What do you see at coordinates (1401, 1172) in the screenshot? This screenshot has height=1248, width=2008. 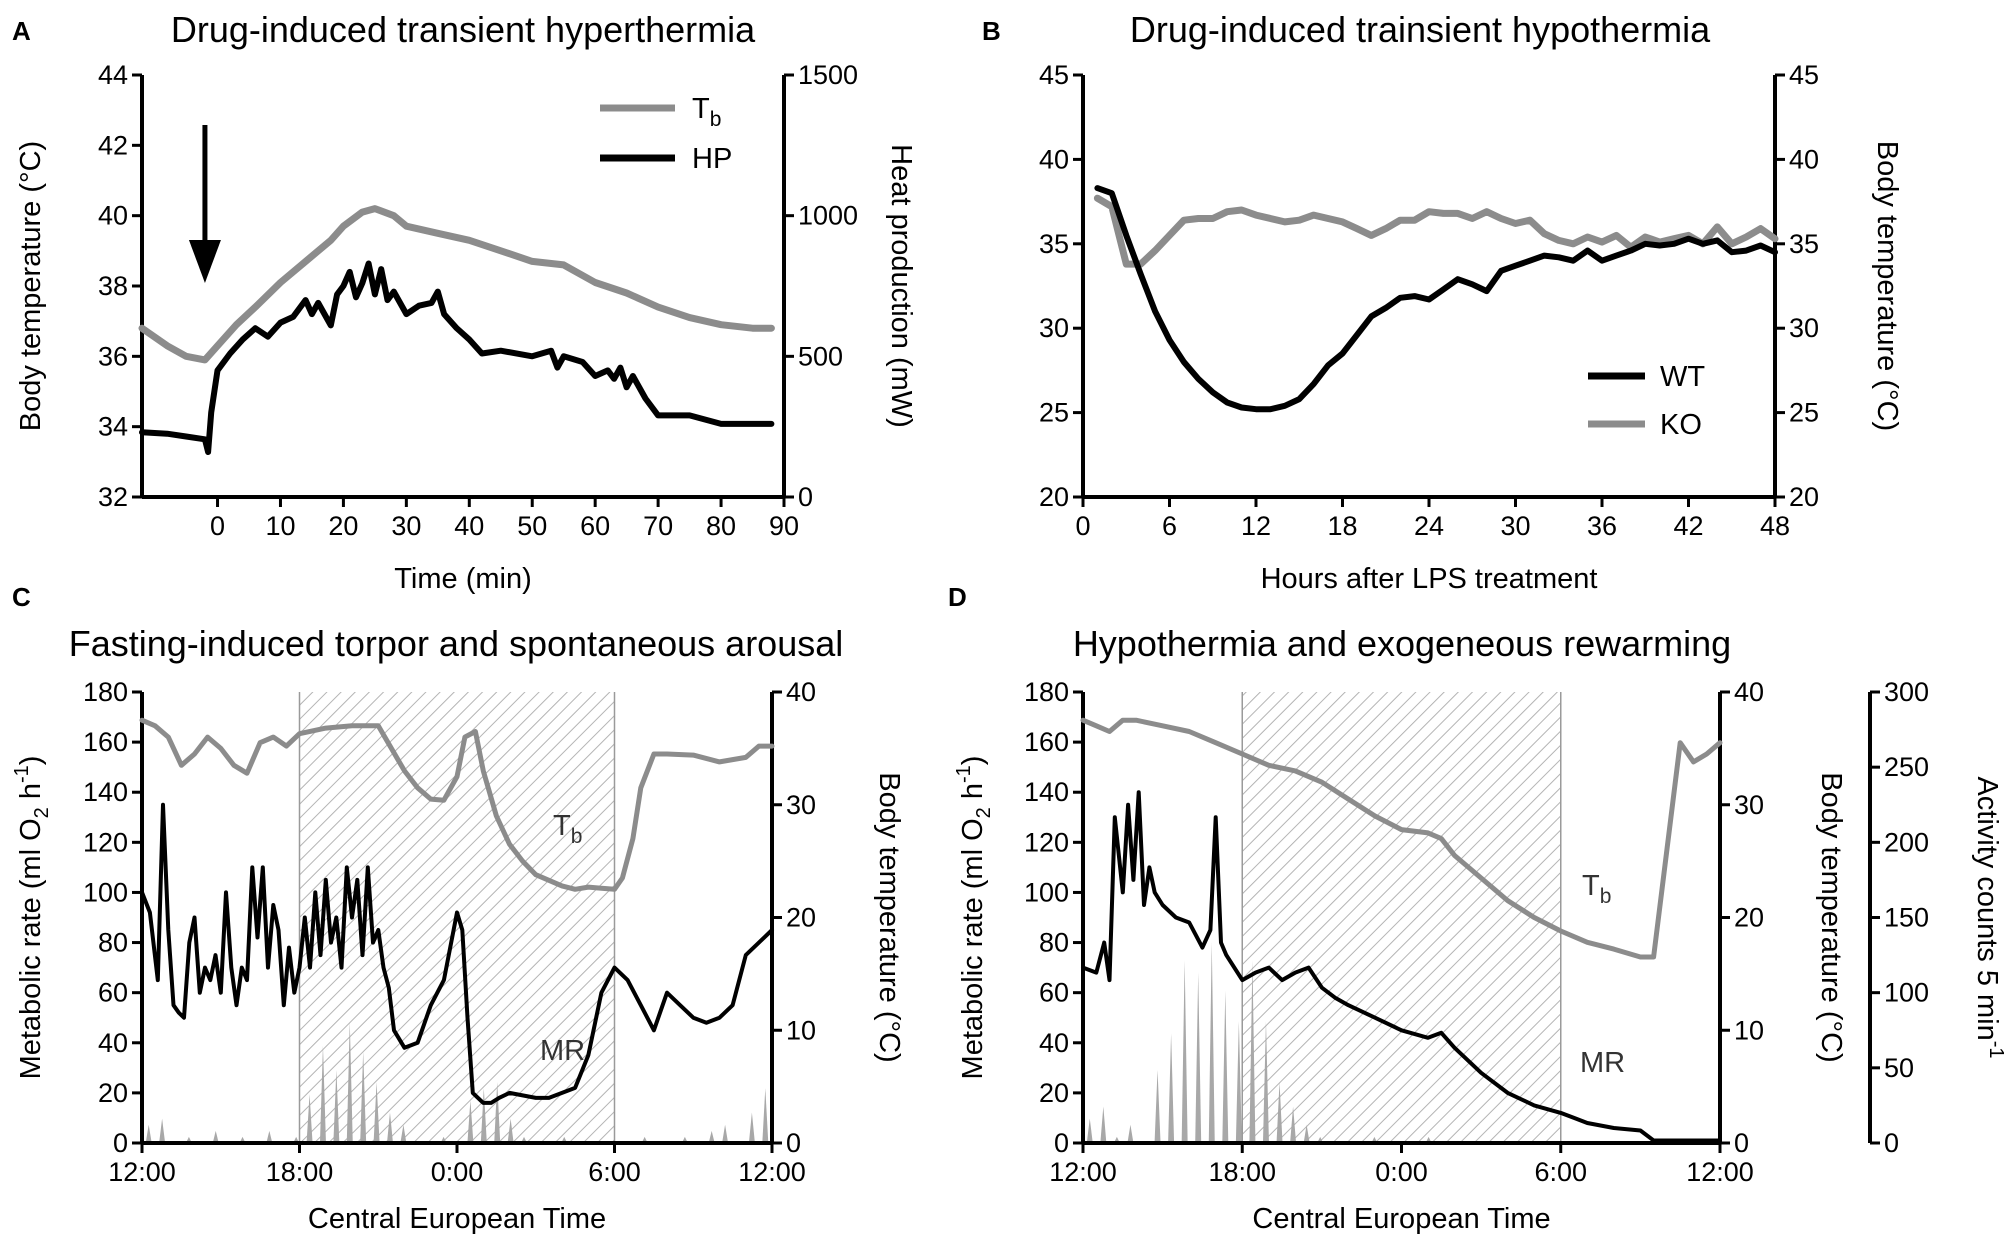 I see `panel-d-x-tick-label: 0:00` at bounding box center [1401, 1172].